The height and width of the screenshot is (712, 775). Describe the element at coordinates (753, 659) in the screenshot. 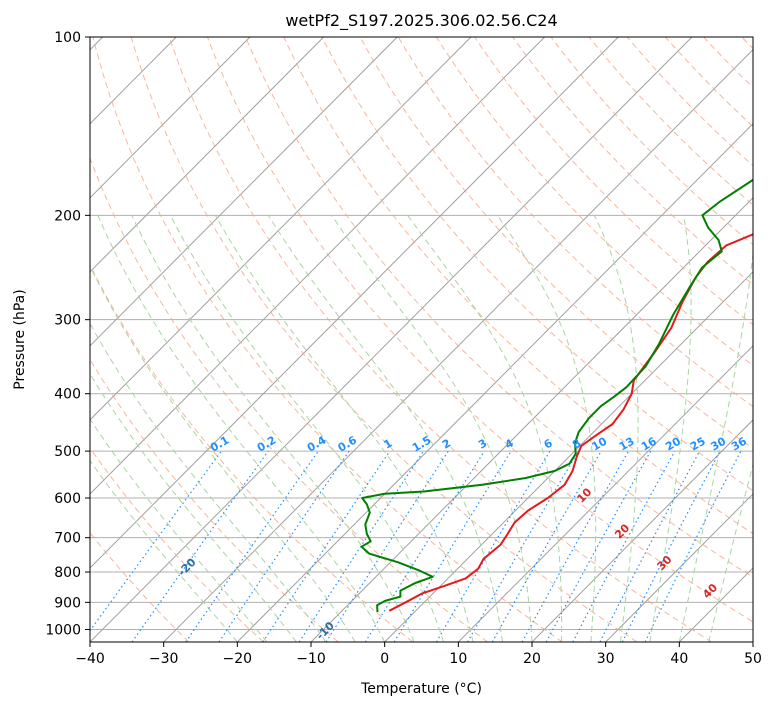

I see `x-tick-label: 50` at that location.